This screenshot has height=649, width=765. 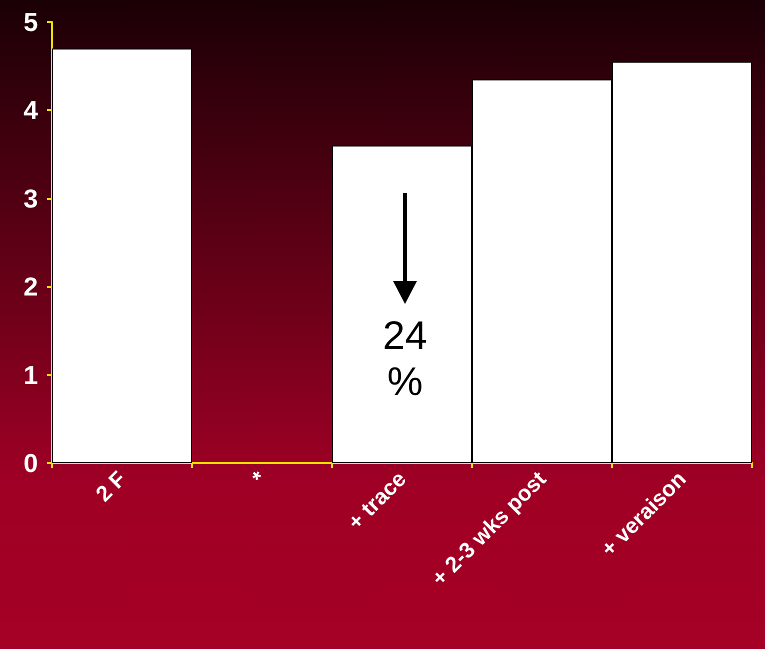 What do you see at coordinates (122, 255) in the screenshot?
I see `bar` at bounding box center [122, 255].